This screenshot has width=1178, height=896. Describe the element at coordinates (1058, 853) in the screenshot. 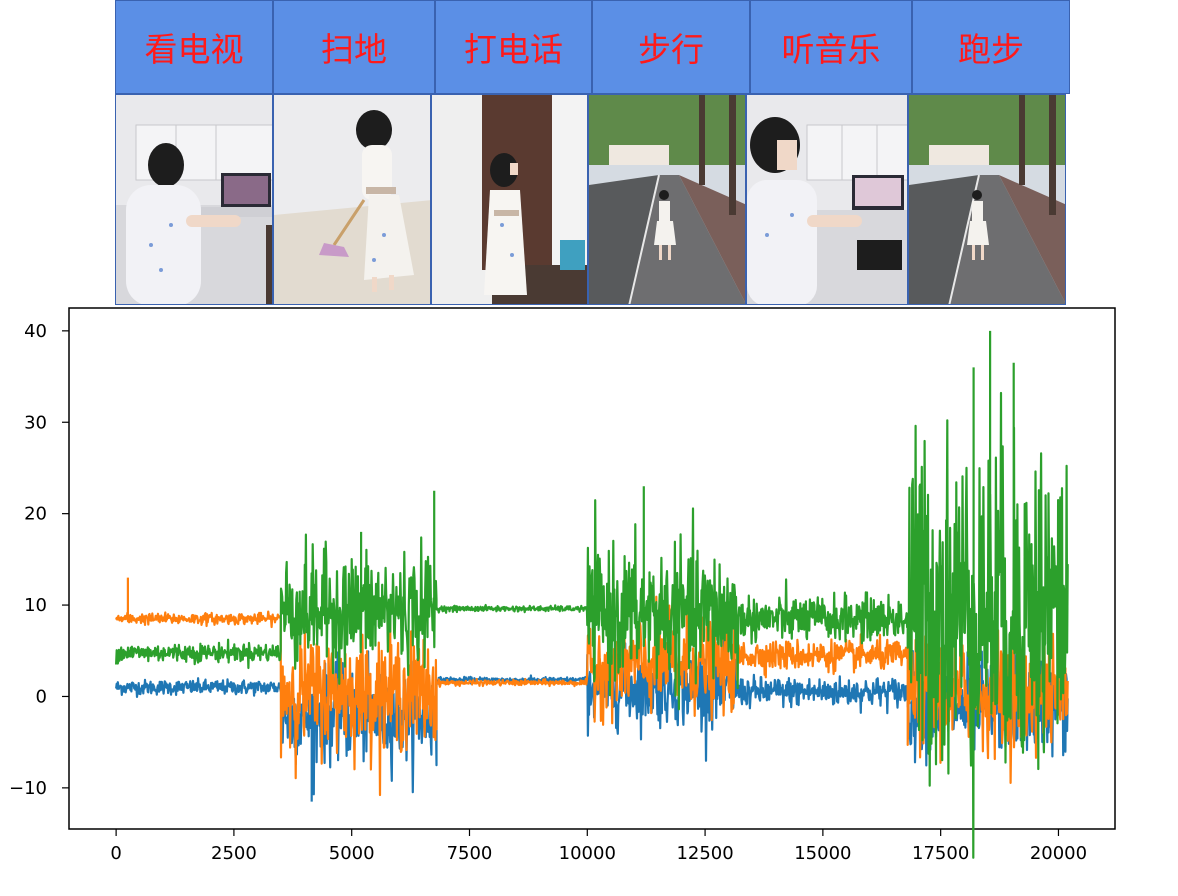

I see `x-tick-label: 20000` at that location.